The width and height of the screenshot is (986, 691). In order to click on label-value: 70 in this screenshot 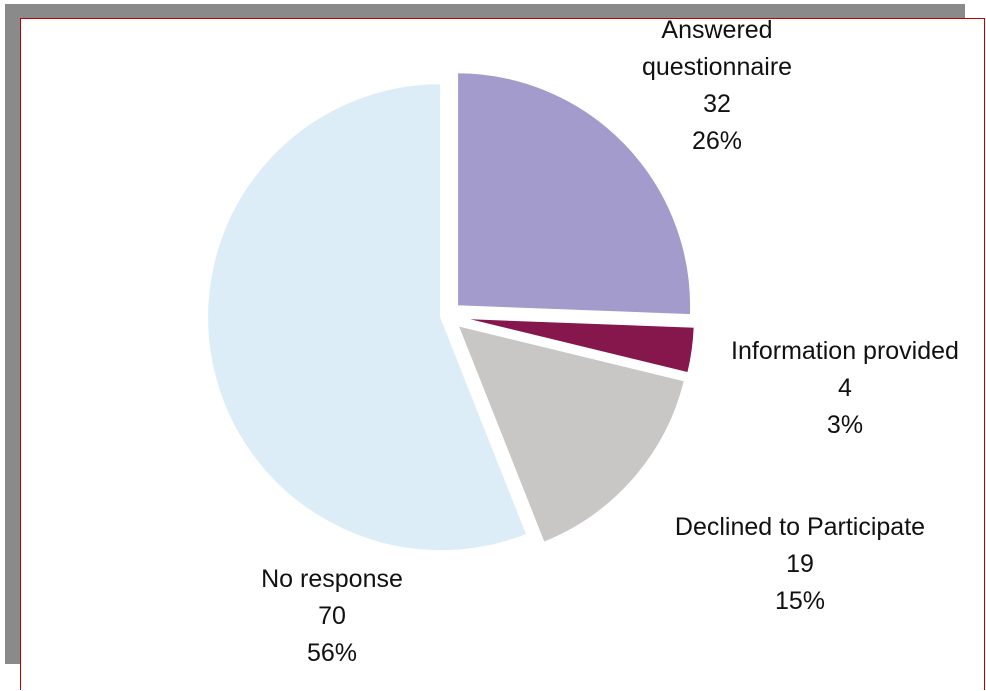, I will do `click(332, 616)`.